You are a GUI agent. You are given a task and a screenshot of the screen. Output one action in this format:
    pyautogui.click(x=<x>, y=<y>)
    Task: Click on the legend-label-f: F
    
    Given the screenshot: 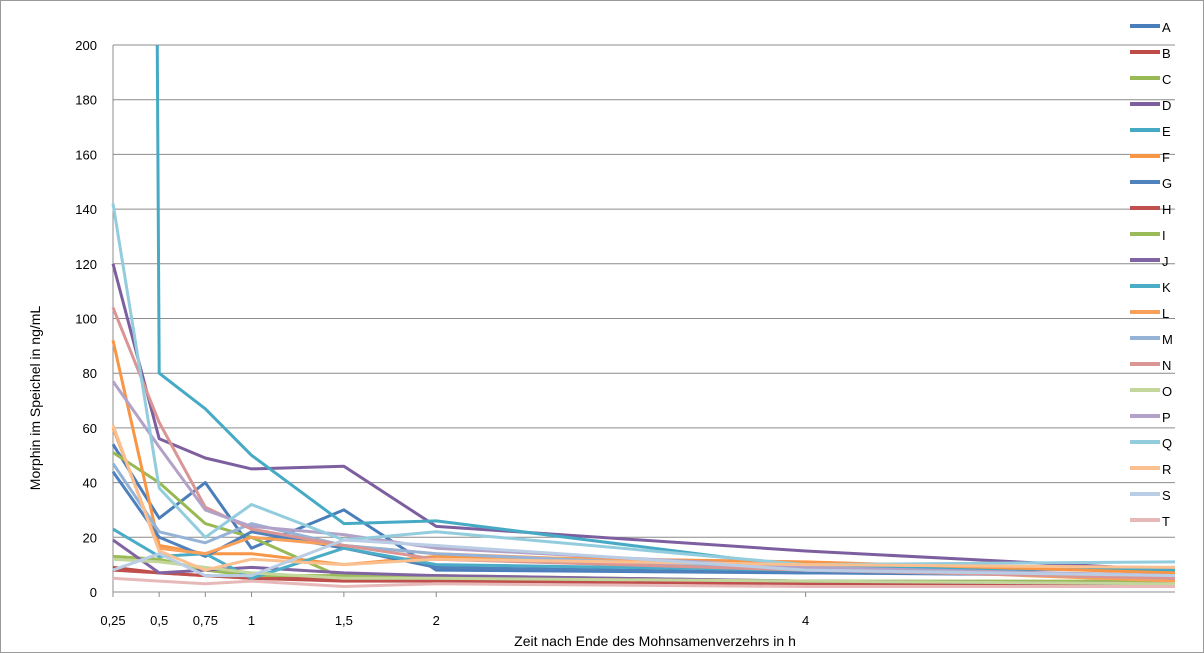 What is the action you would take?
    pyautogui.click(x=1166, y=157)
    